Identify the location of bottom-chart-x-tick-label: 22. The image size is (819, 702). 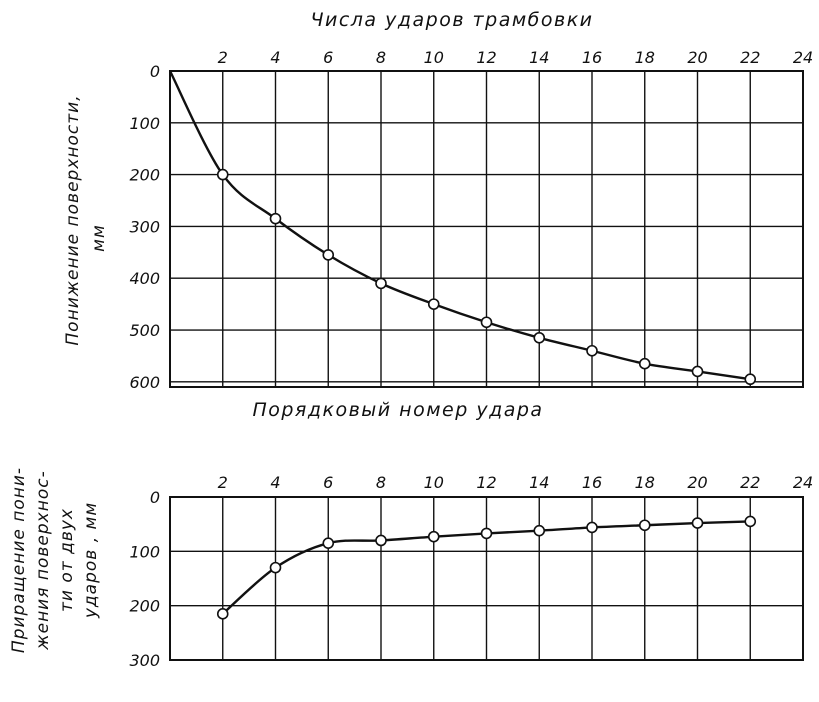
(750, 482).